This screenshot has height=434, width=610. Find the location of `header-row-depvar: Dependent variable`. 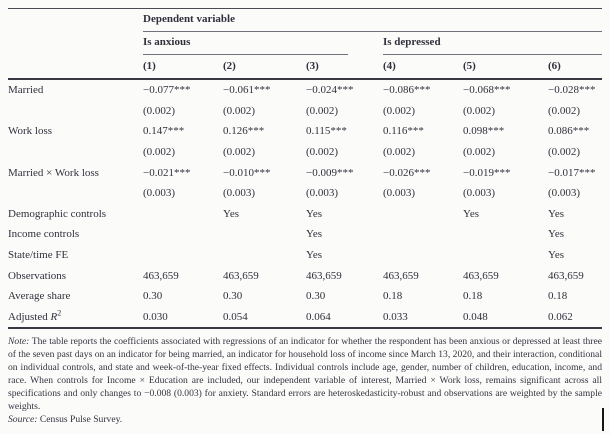

header-row-depvar: Dependent variable is located at coordinates (305, 21).